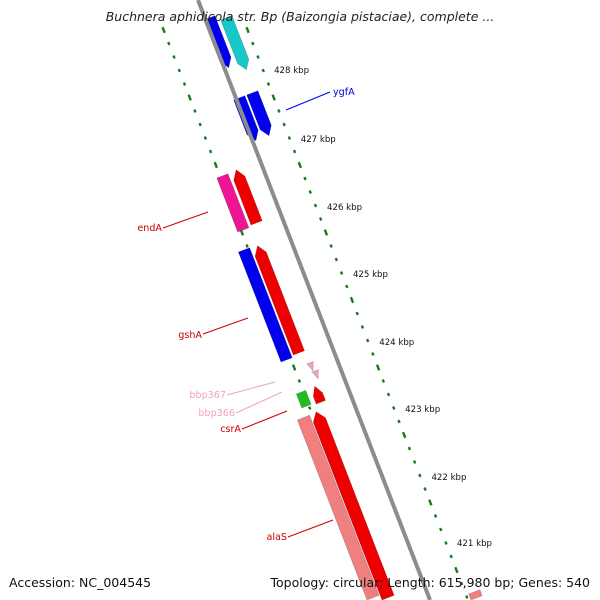 This screenshot has height=600, width=600. What do you see at coordinates (303, 399) in the screenshot?
I see `gene-arrow-csrA` at bounding box center [303, 399].